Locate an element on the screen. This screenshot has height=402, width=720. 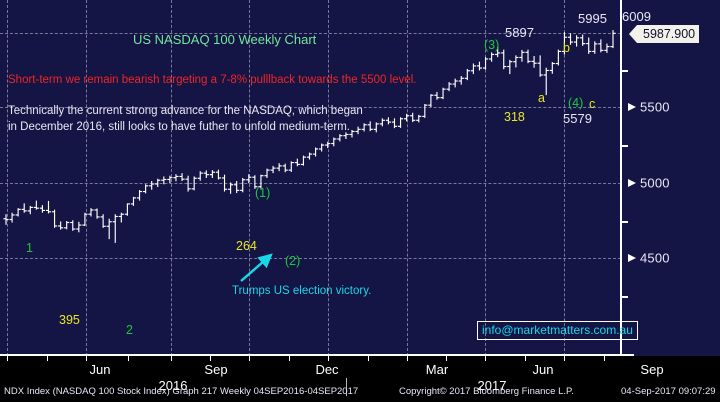
wave-label-a: a is located at coordinates (541, 98).